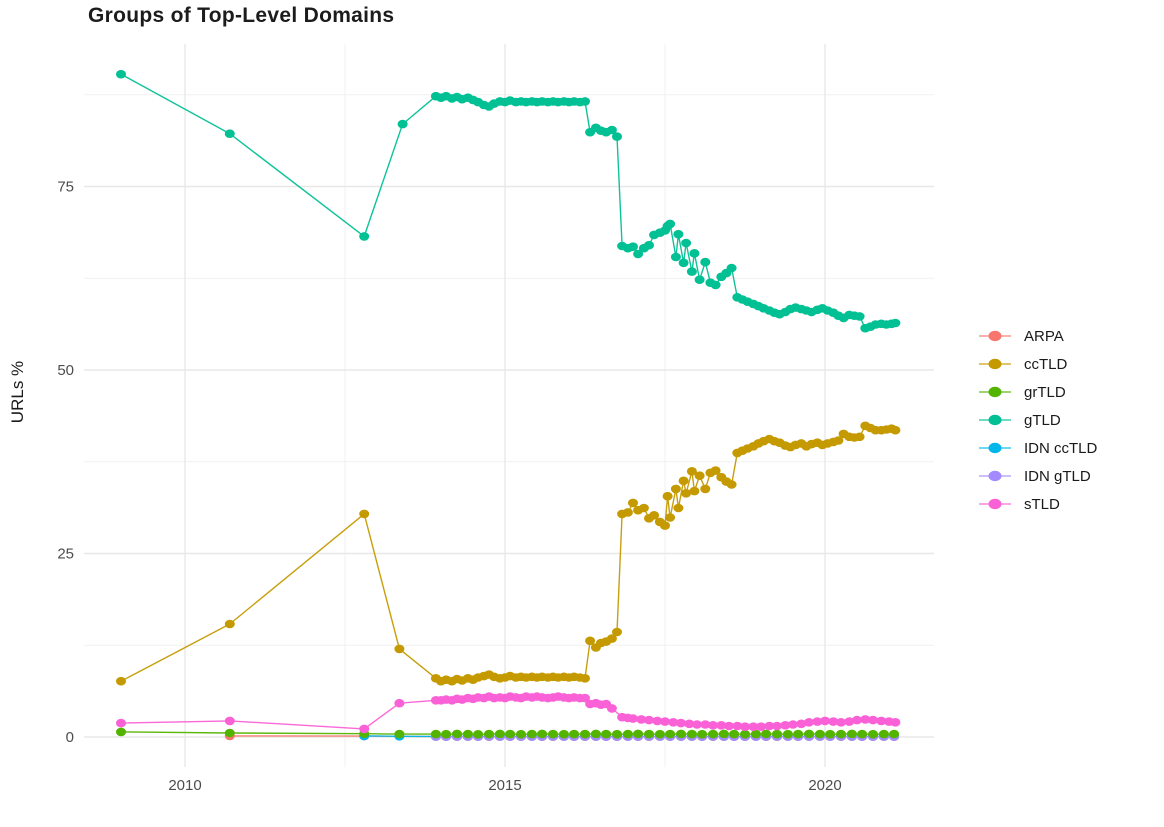 This screenshot has width=1164, height=827. Describe the element at coordinates (1042, 504) in the screenshot. I see `legend-label: sTLD` at that location.